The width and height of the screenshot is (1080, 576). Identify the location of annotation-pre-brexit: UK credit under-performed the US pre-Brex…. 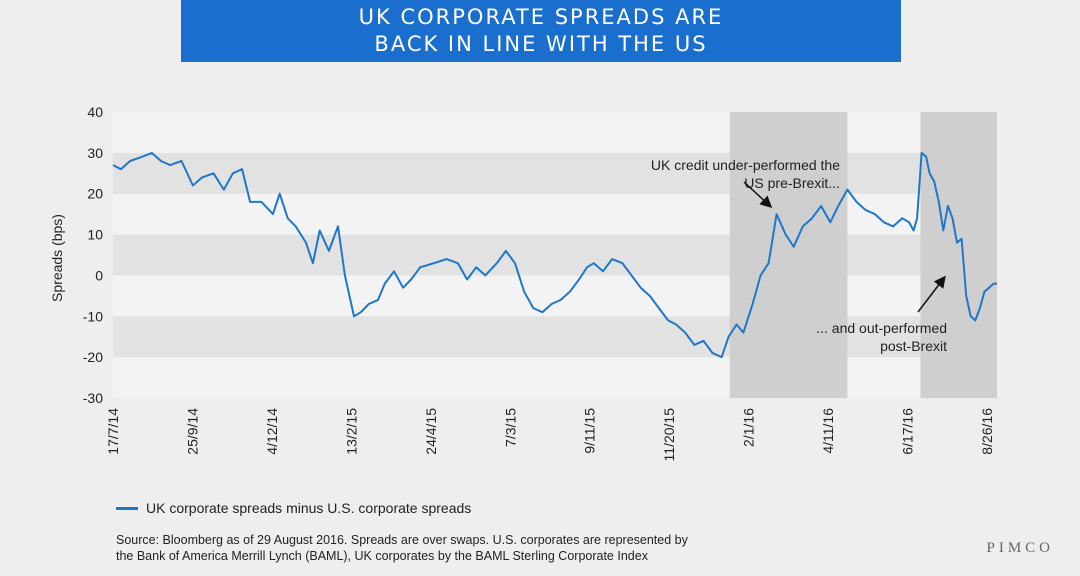
(745, 174).